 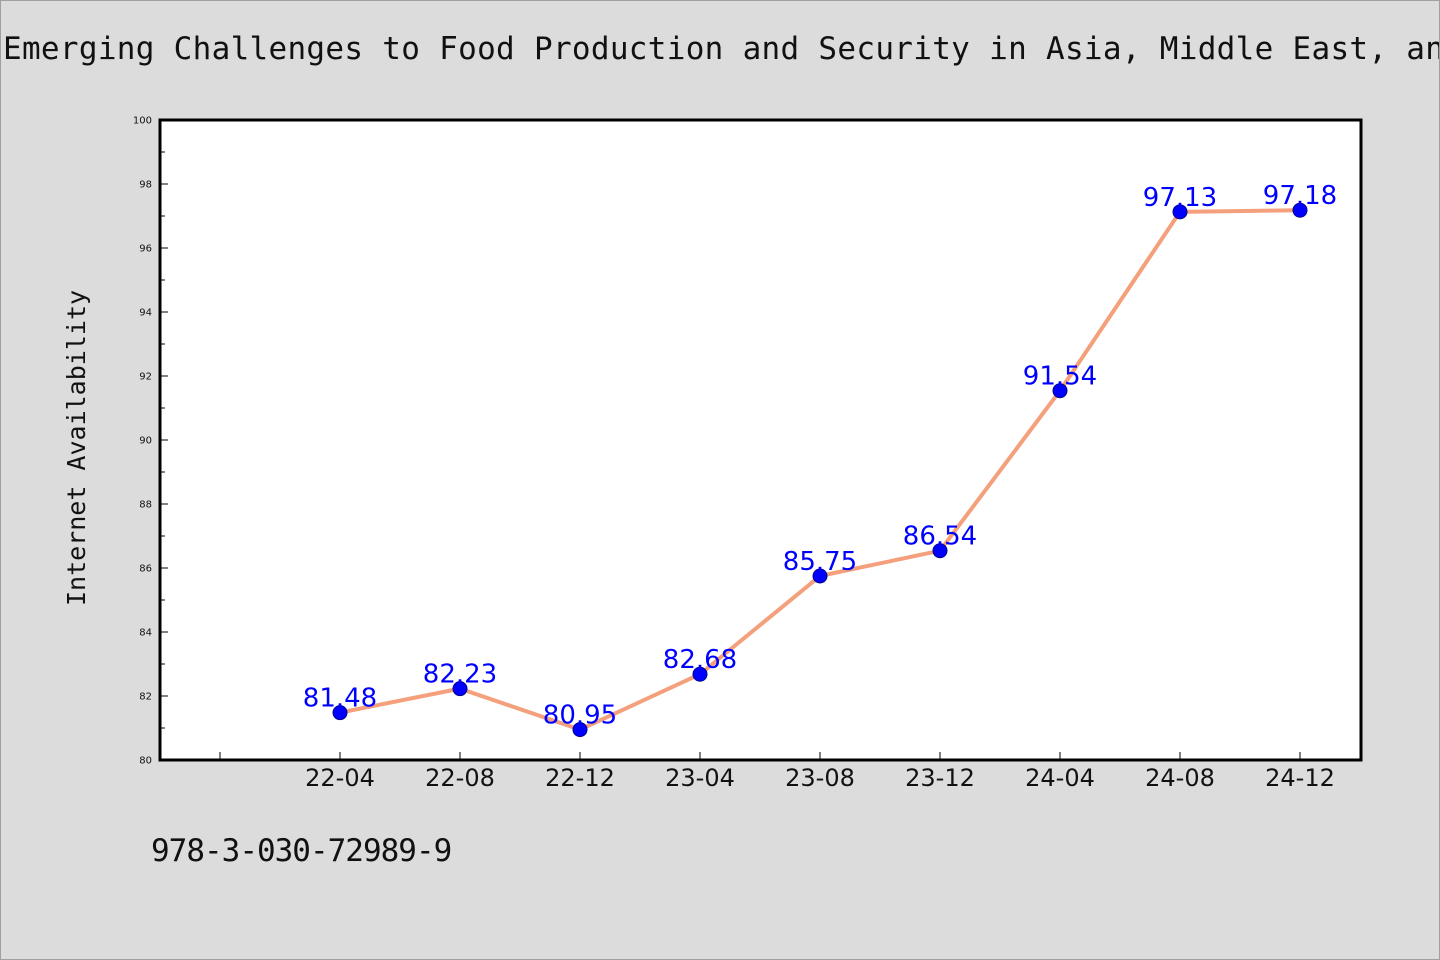 What do you see at coordinates (145, 761) in the screenshot?
I see `y-tick-label: 80` at bounding box center [145, 761].